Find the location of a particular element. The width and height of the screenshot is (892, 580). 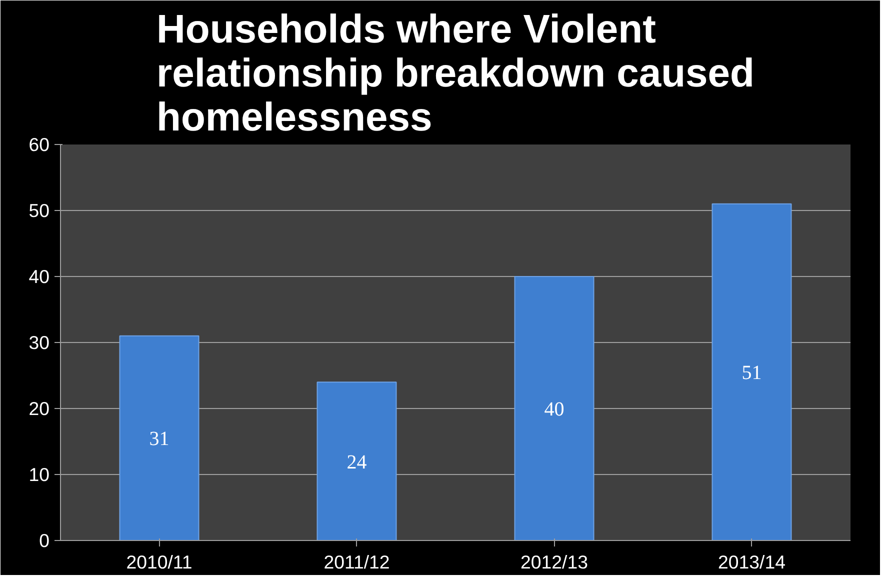

data-label: 31 is located at coordinates (159, 439).